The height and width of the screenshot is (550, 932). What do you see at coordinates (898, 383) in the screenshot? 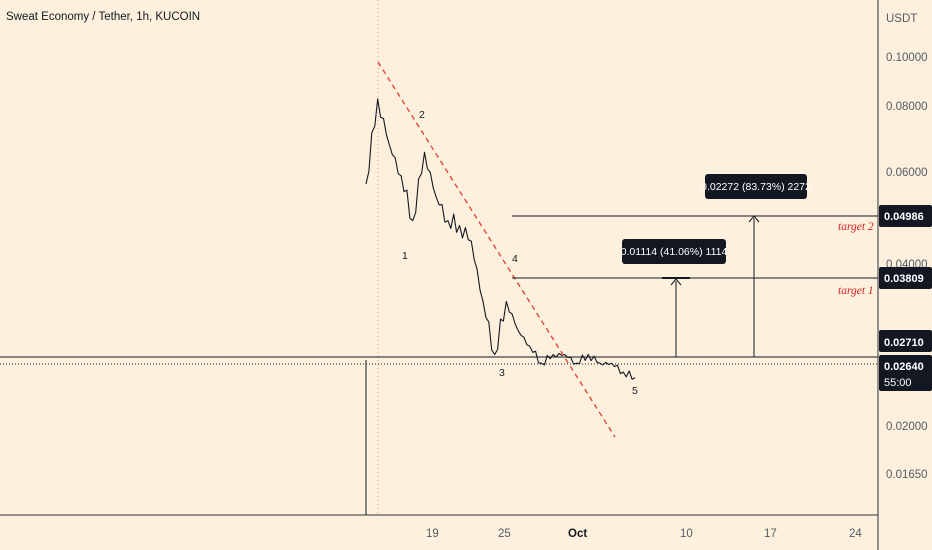
I see `price-tag-countdown: 55:00` at bounding box center [898, 383].